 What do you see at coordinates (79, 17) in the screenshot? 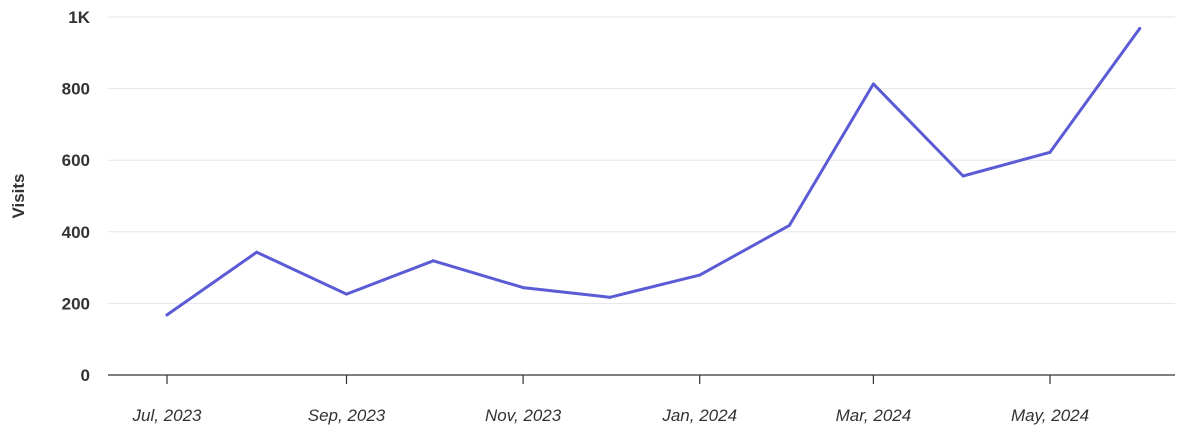
I see `y-tick-label: 1K` at bounding box center [79, 17].